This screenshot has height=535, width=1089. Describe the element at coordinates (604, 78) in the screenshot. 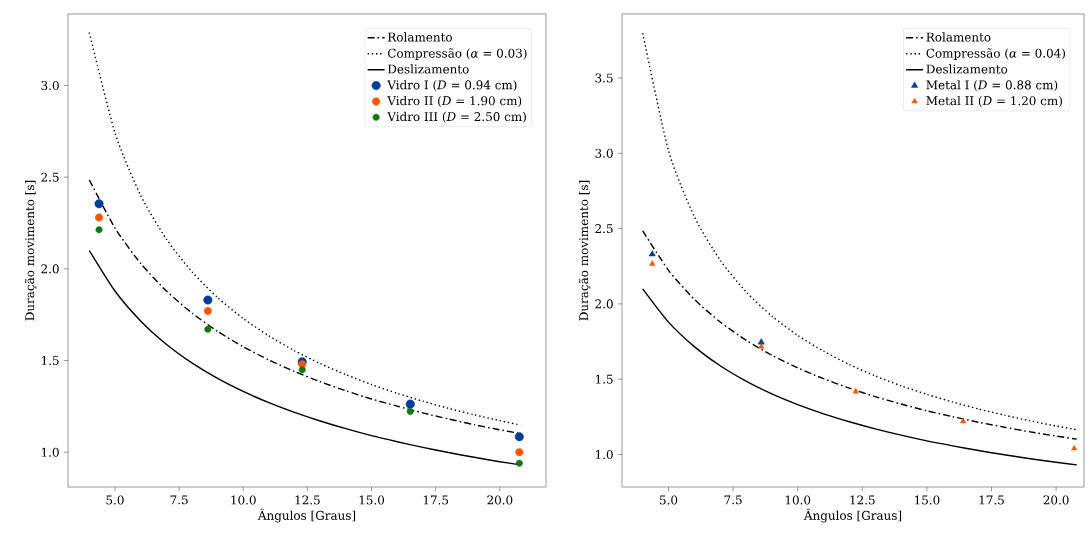

I see `y-tick-label: 3.5` at that location.